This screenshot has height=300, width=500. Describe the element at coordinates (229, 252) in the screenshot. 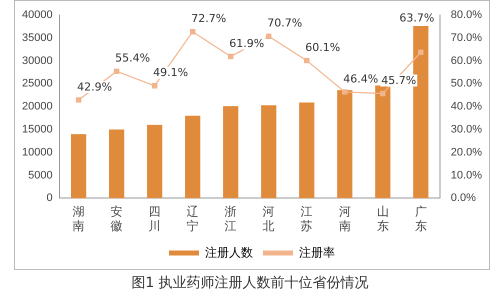

I see `legend-label: 注册人数` at that location.